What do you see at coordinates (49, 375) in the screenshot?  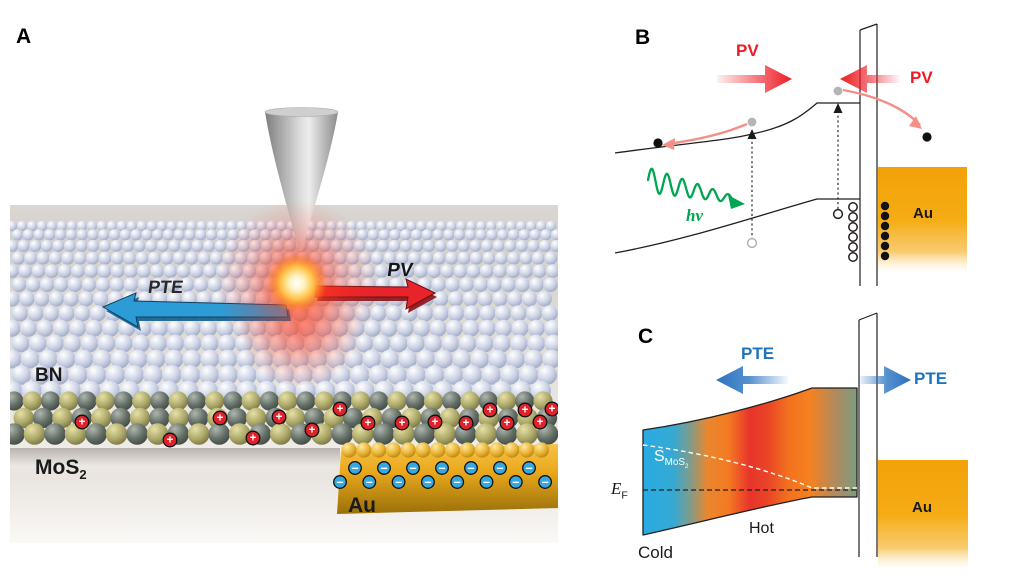 I see `bn-label: BN` at bounding box center [49, 375].